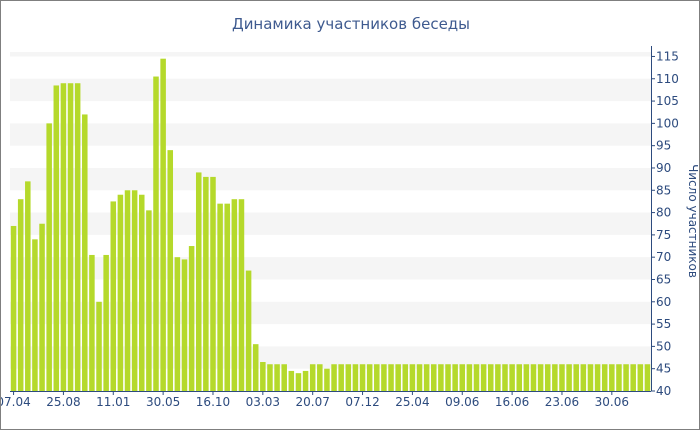  I want to click on y-tick-label: 50, so click(663, 346).